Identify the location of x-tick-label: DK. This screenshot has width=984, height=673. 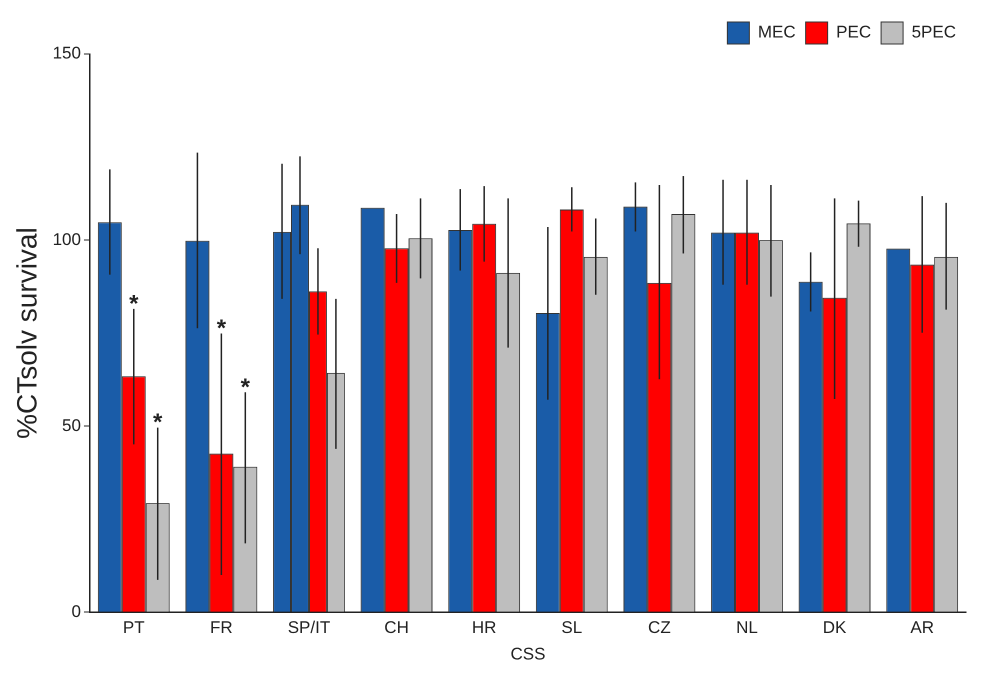
(835, 628).